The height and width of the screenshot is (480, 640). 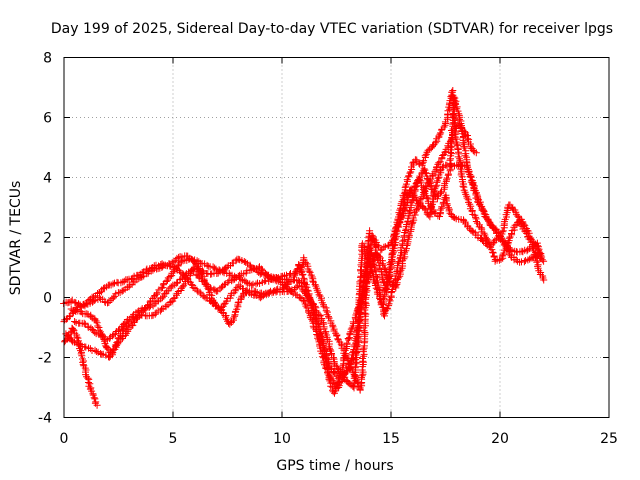 What do you see at coordinates (16, 238) in the screenshot?
I see `y-axis-label: SDTVAR / TECUs` at bounding box center [16, 238].